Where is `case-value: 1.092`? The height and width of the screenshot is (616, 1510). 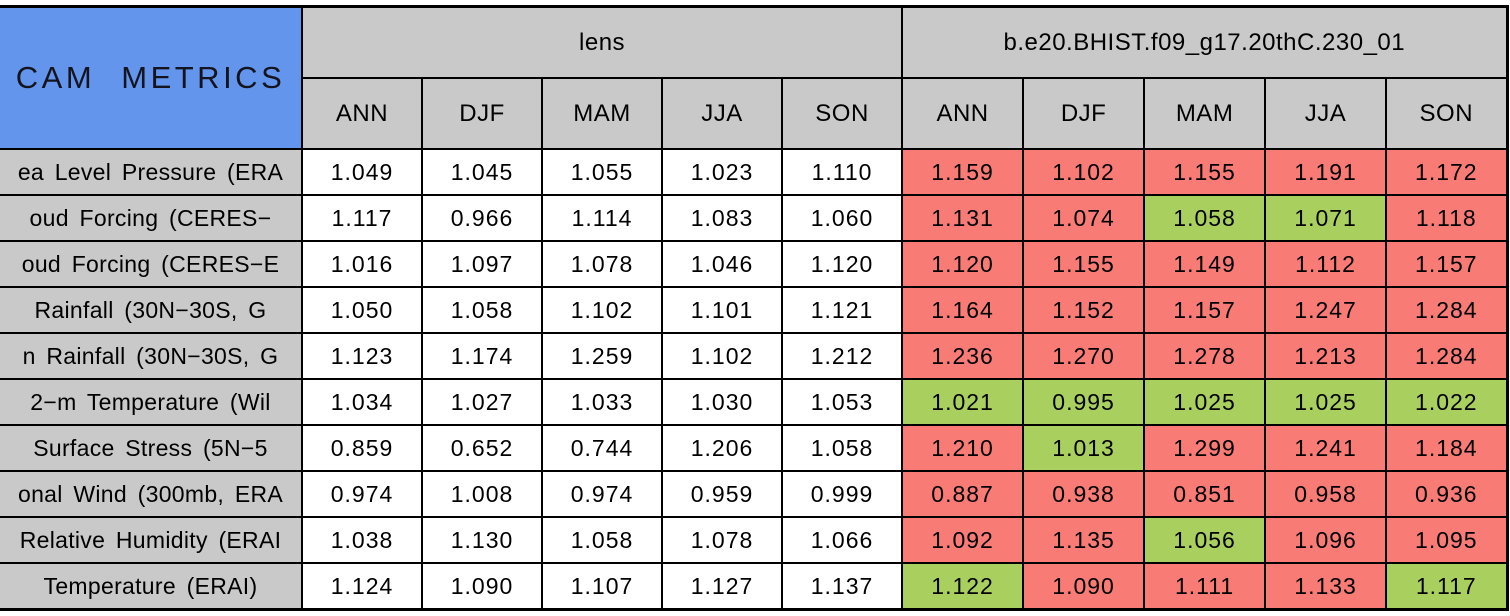
case-value: 1.092 is located at coordinates (963, 540).